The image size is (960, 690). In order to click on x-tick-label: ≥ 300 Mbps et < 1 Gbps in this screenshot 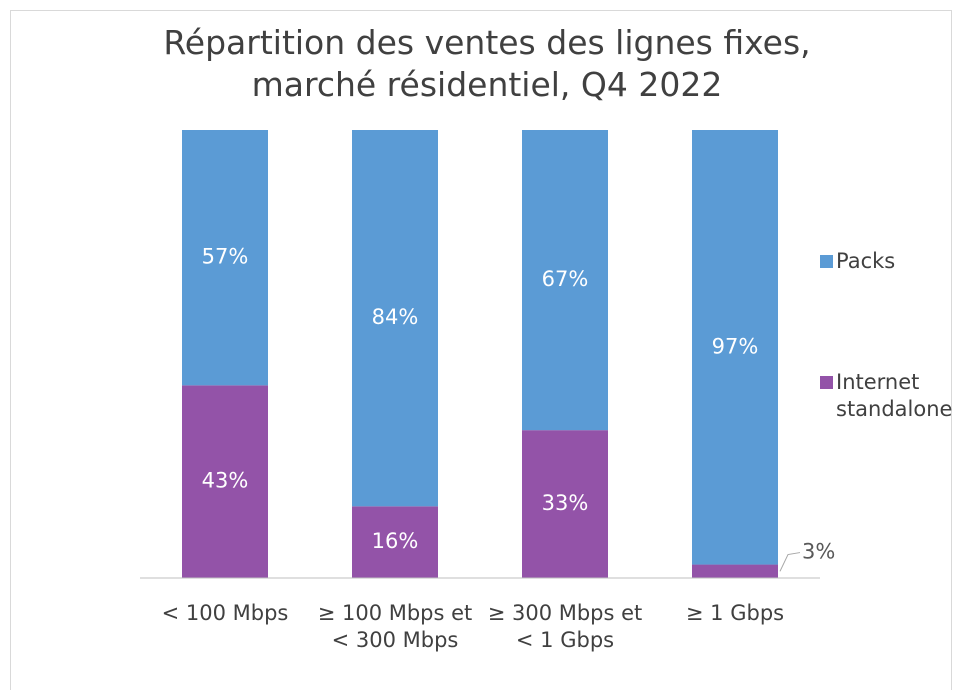, I will do `click(565, 626)`.